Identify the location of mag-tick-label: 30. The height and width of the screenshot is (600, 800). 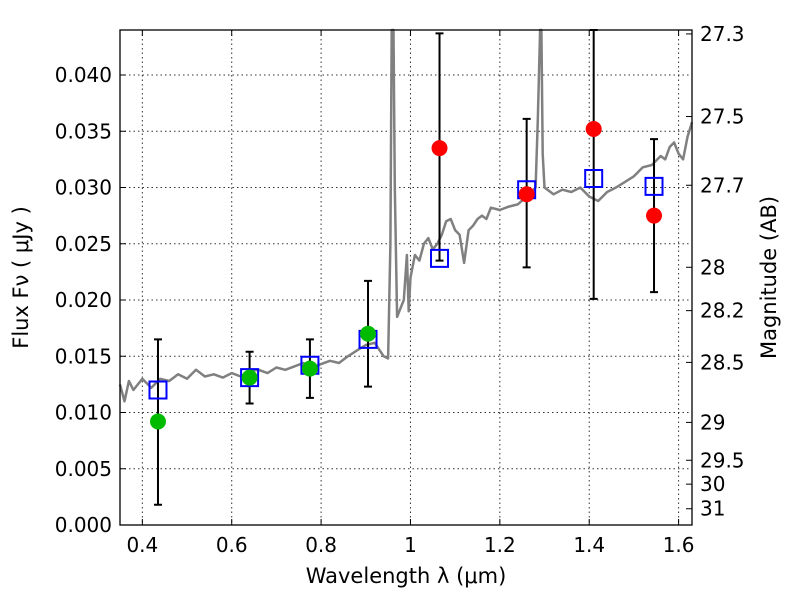
(712, 484).